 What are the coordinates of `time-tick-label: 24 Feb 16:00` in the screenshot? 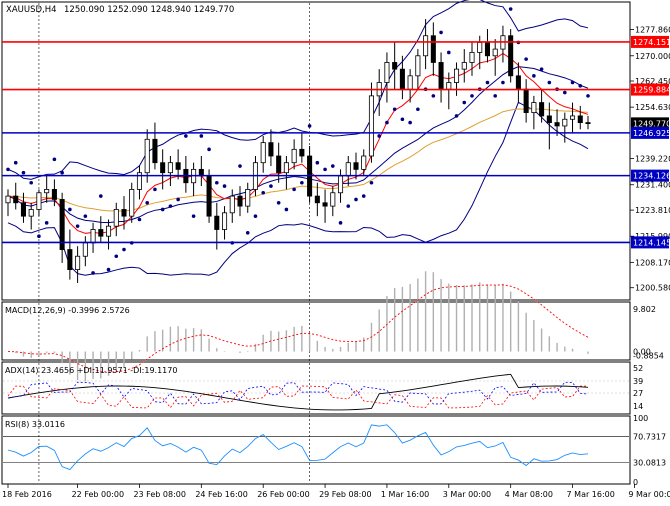 It's located at (221, 494).